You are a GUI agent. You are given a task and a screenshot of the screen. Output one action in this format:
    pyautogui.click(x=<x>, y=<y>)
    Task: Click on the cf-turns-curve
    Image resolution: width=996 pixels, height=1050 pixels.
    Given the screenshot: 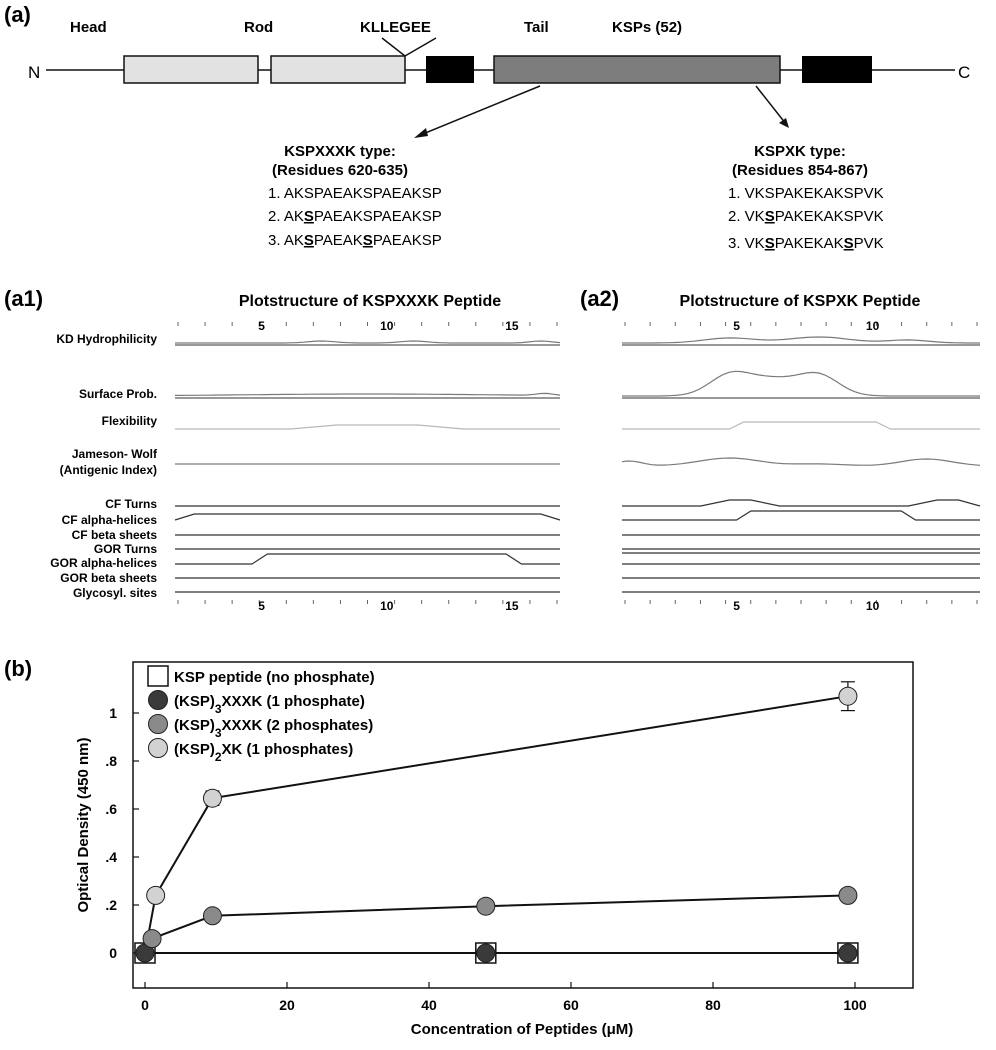 What is the action you would take?
    pyautogui.click(x=801, y=503)
    